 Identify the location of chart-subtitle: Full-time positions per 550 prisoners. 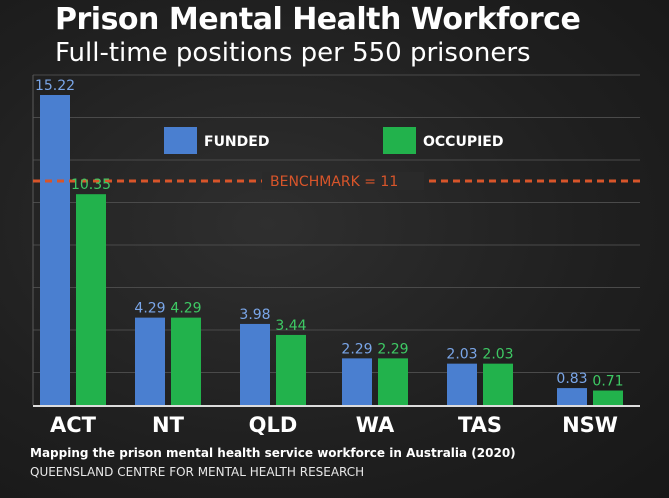
(293, 53).